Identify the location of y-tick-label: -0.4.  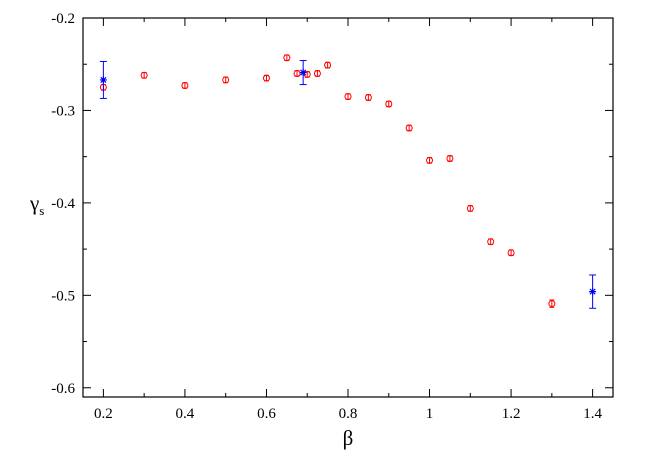
(63, 204).